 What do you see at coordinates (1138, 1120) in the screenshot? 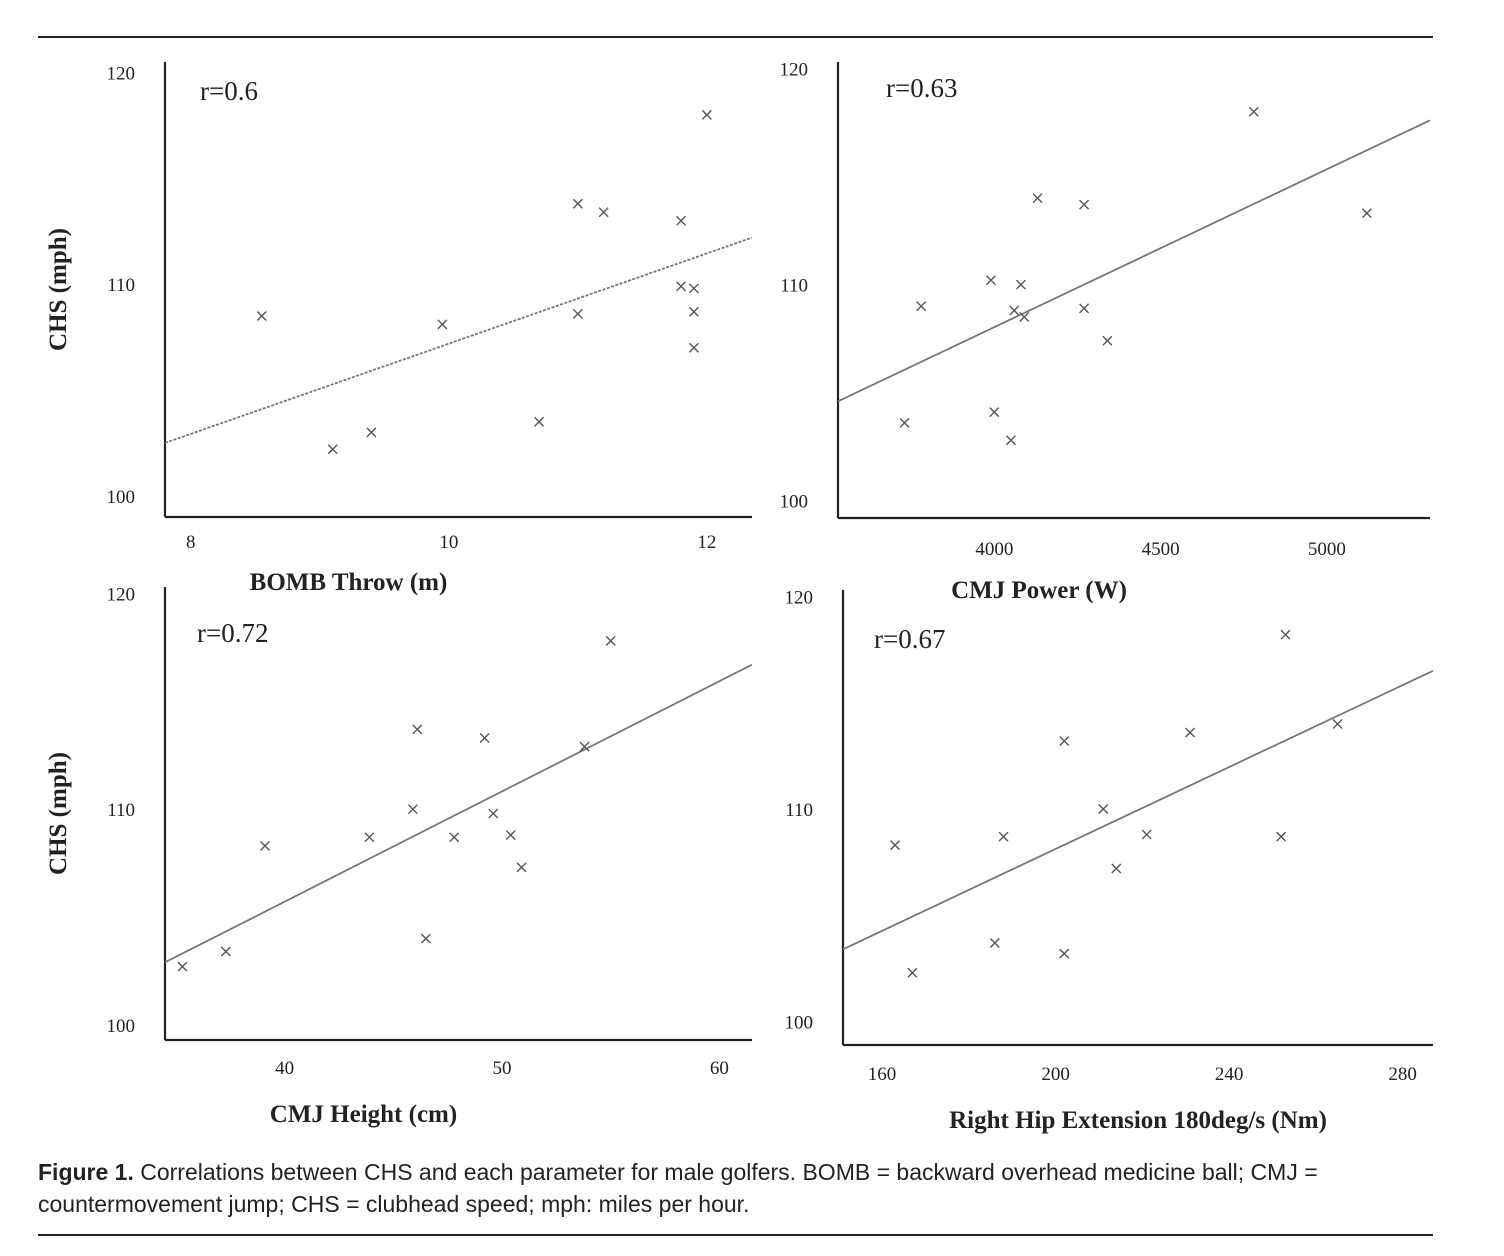
I see `x-axis-title: Right Hip Extension 180deg/s (Nm)` at bounding box center [1138, 1120].